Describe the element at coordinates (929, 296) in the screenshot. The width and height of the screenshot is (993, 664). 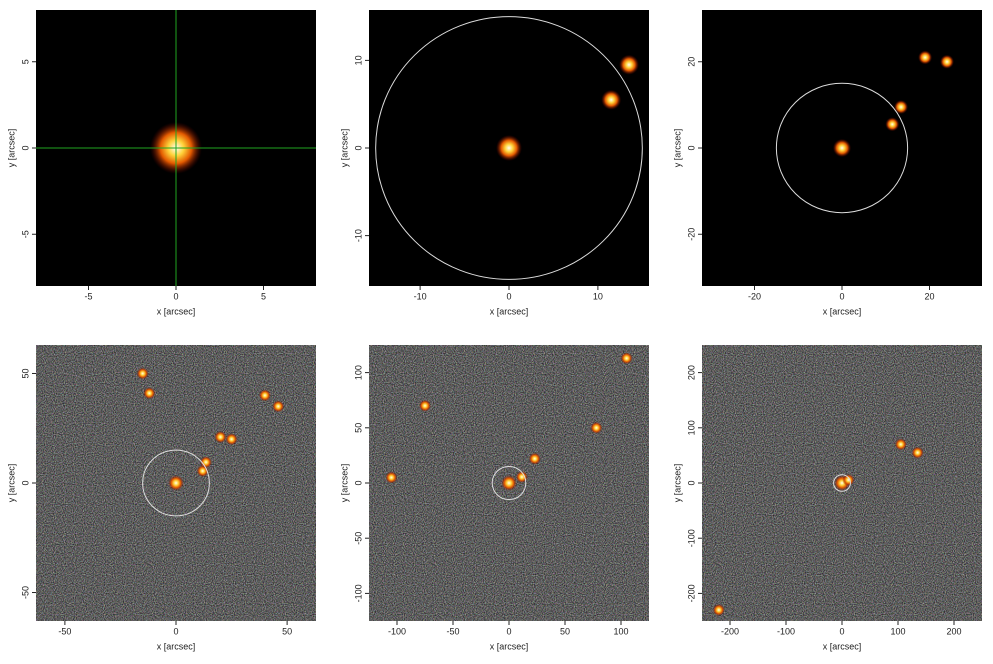
I see `x-tick-label: 20` at that location.